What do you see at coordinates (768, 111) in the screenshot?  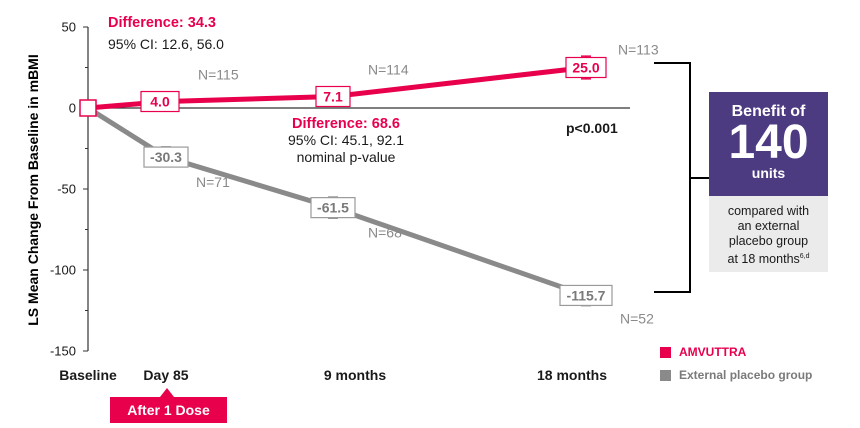 I see `benefit-line1: Benefit of` at bounding box center [768, 111].